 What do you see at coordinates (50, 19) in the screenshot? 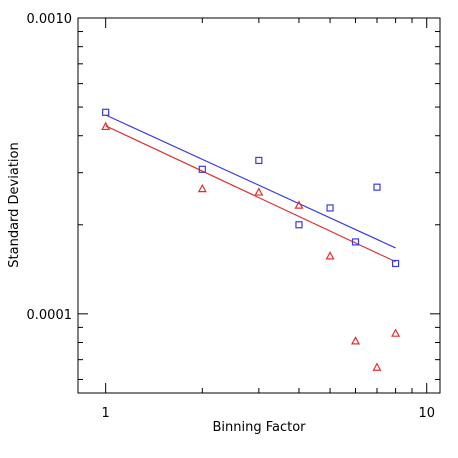
I see `y-tick-label: 0.0010` at bounding box center [50, 19].